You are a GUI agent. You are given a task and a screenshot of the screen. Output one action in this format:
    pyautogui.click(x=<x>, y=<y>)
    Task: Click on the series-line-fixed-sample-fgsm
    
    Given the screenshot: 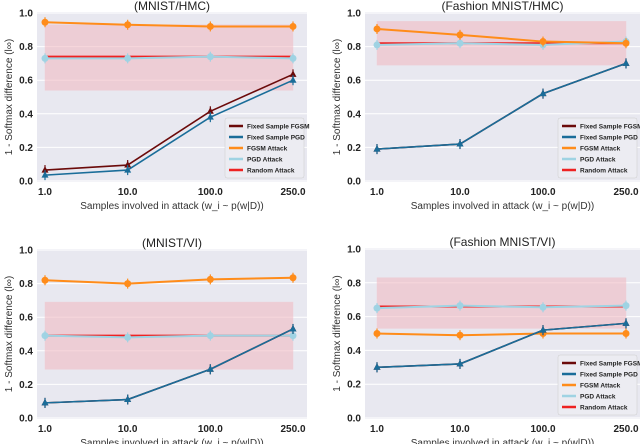 What is the action you would take?
    pyautogui.click(x=169, y=122)
    